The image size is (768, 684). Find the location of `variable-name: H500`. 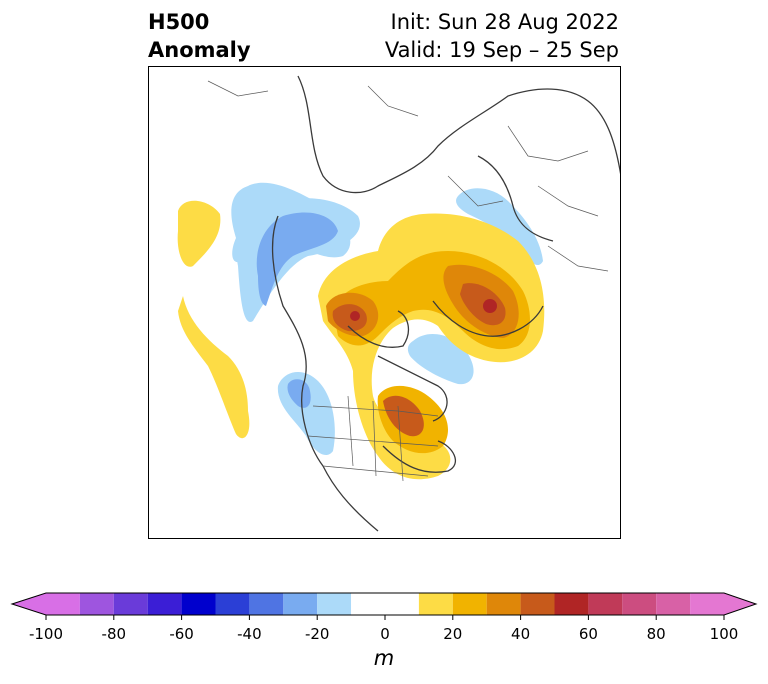

variable-name: H500 is located at coordinates (179, 22).